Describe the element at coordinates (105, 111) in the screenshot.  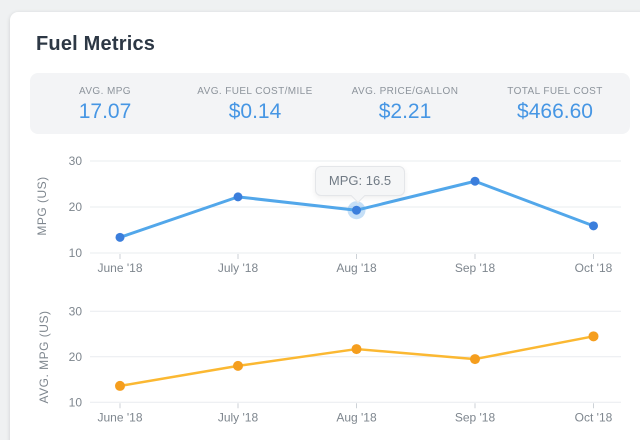
I see `stat-value: 17.07` at that location.